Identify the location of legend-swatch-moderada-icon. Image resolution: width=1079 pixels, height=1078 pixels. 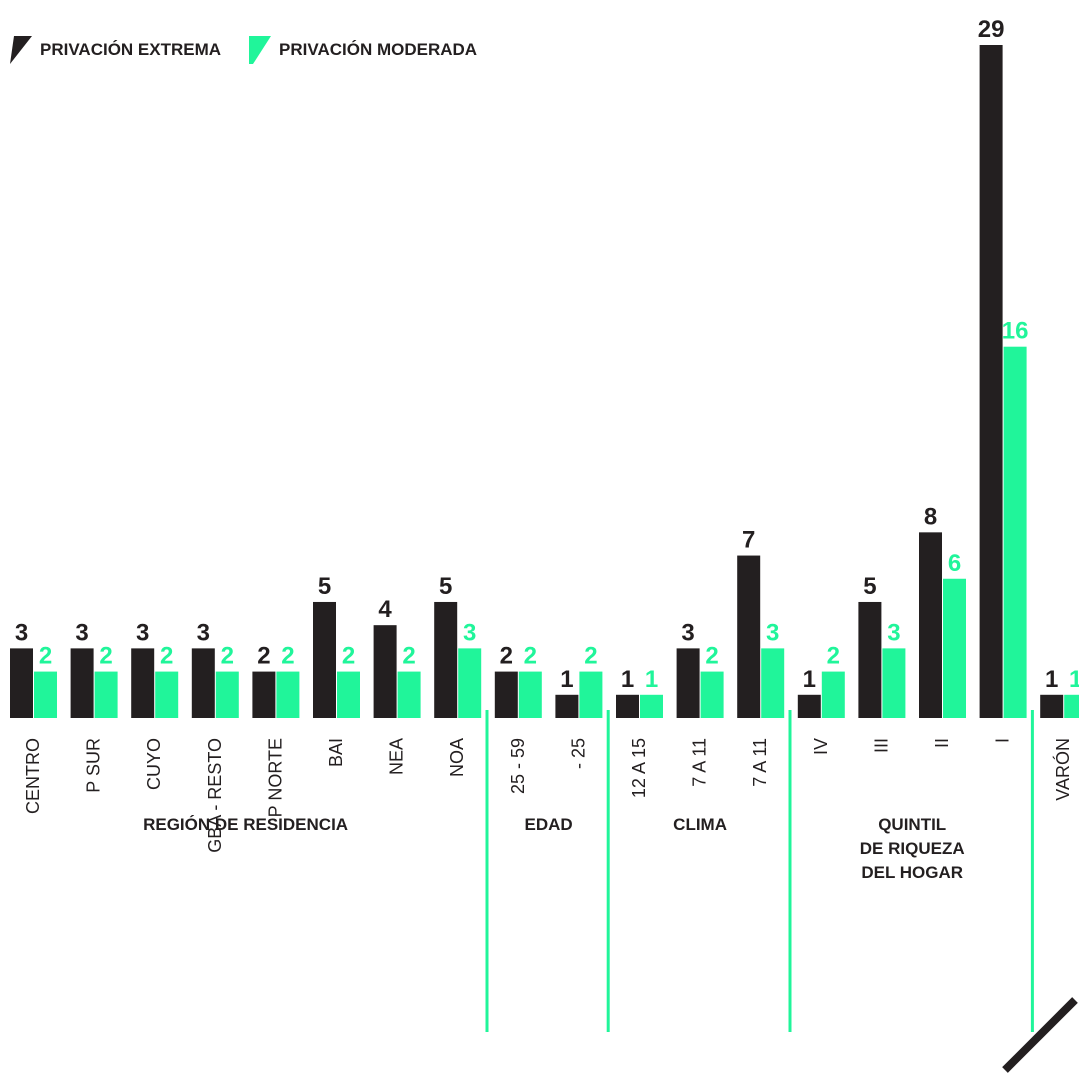
(260, 50).